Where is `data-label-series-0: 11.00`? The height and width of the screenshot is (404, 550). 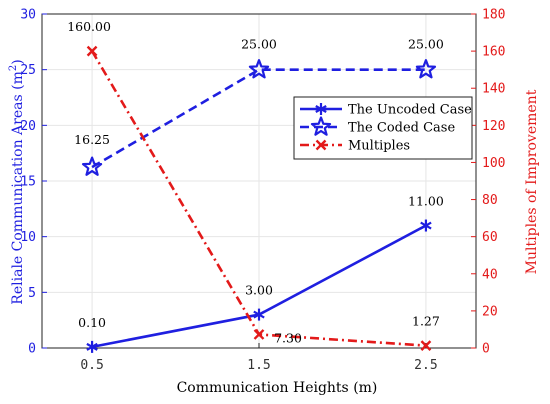 data-label-series-0: 11.00 is located at coordinates (426, 201).